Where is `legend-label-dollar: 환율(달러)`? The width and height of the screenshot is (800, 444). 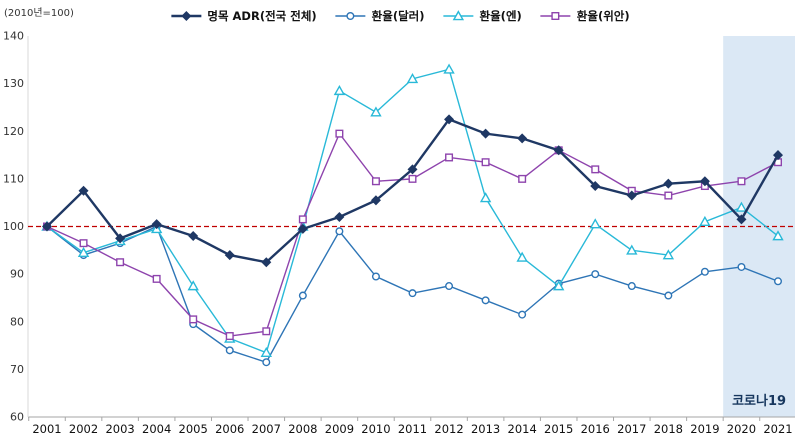 legend-label-dollar: 환율(달러) is located at coordinates (398, 16).